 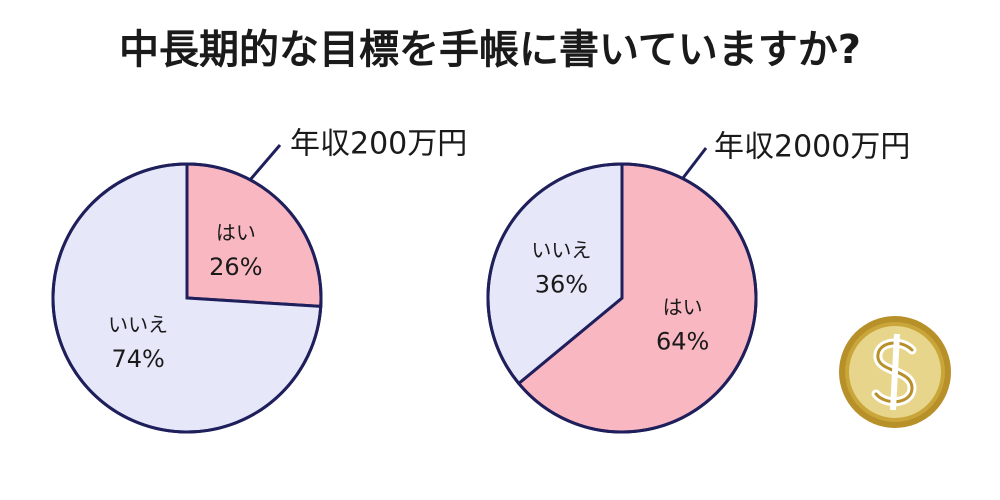 I want to click on slice-value-label: 36%, so click(x=561, y=284).